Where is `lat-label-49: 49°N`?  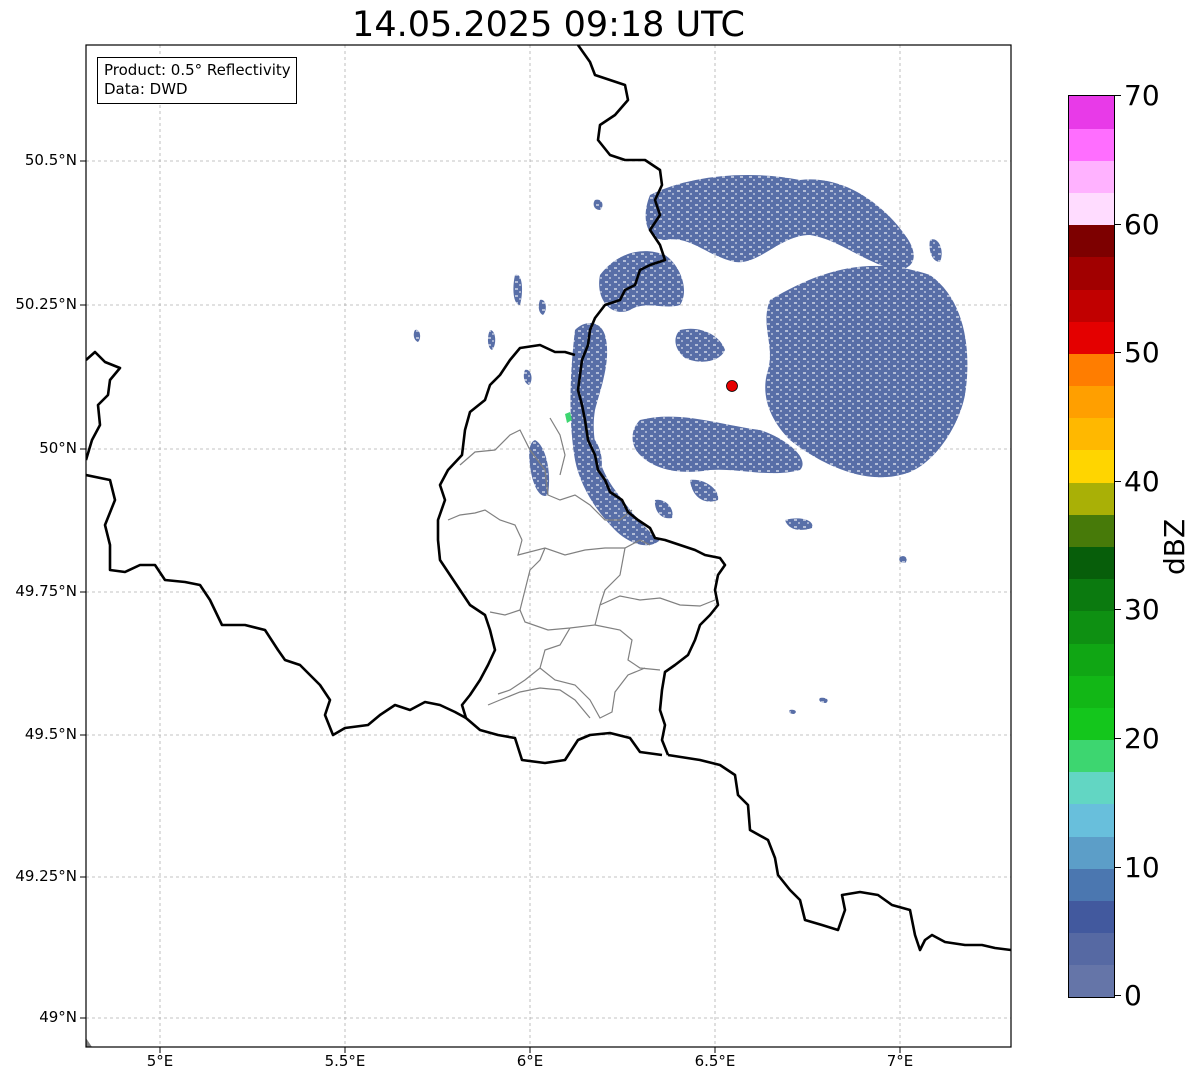 lat-label-49: 49°N is located at coordinates (58, 1017).